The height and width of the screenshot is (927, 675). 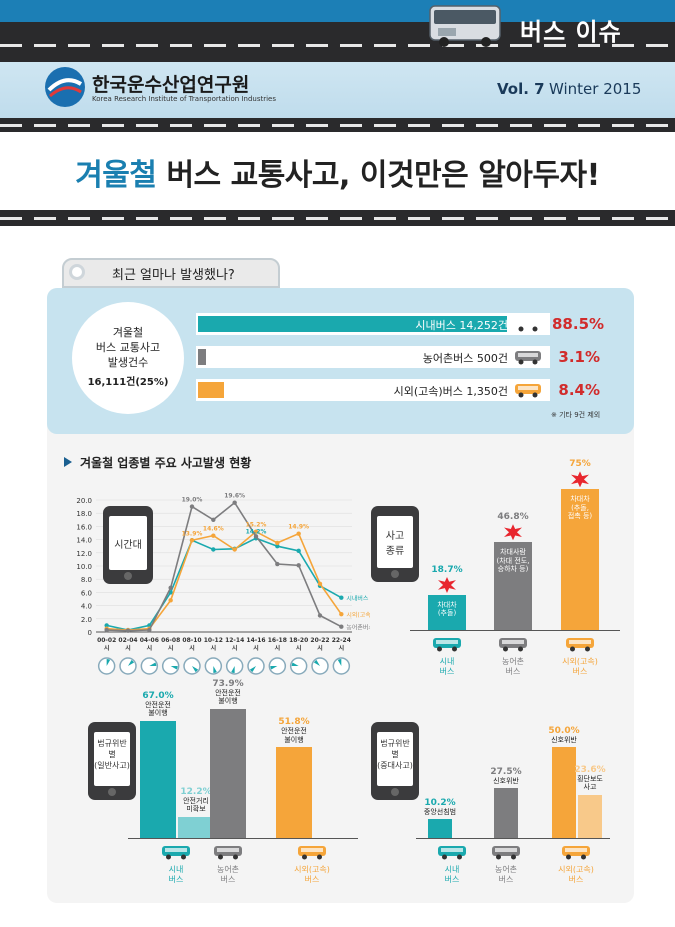 I want to click on phone-icon-general: 법규위반별 (일반사고), so click(x=112, y=761).